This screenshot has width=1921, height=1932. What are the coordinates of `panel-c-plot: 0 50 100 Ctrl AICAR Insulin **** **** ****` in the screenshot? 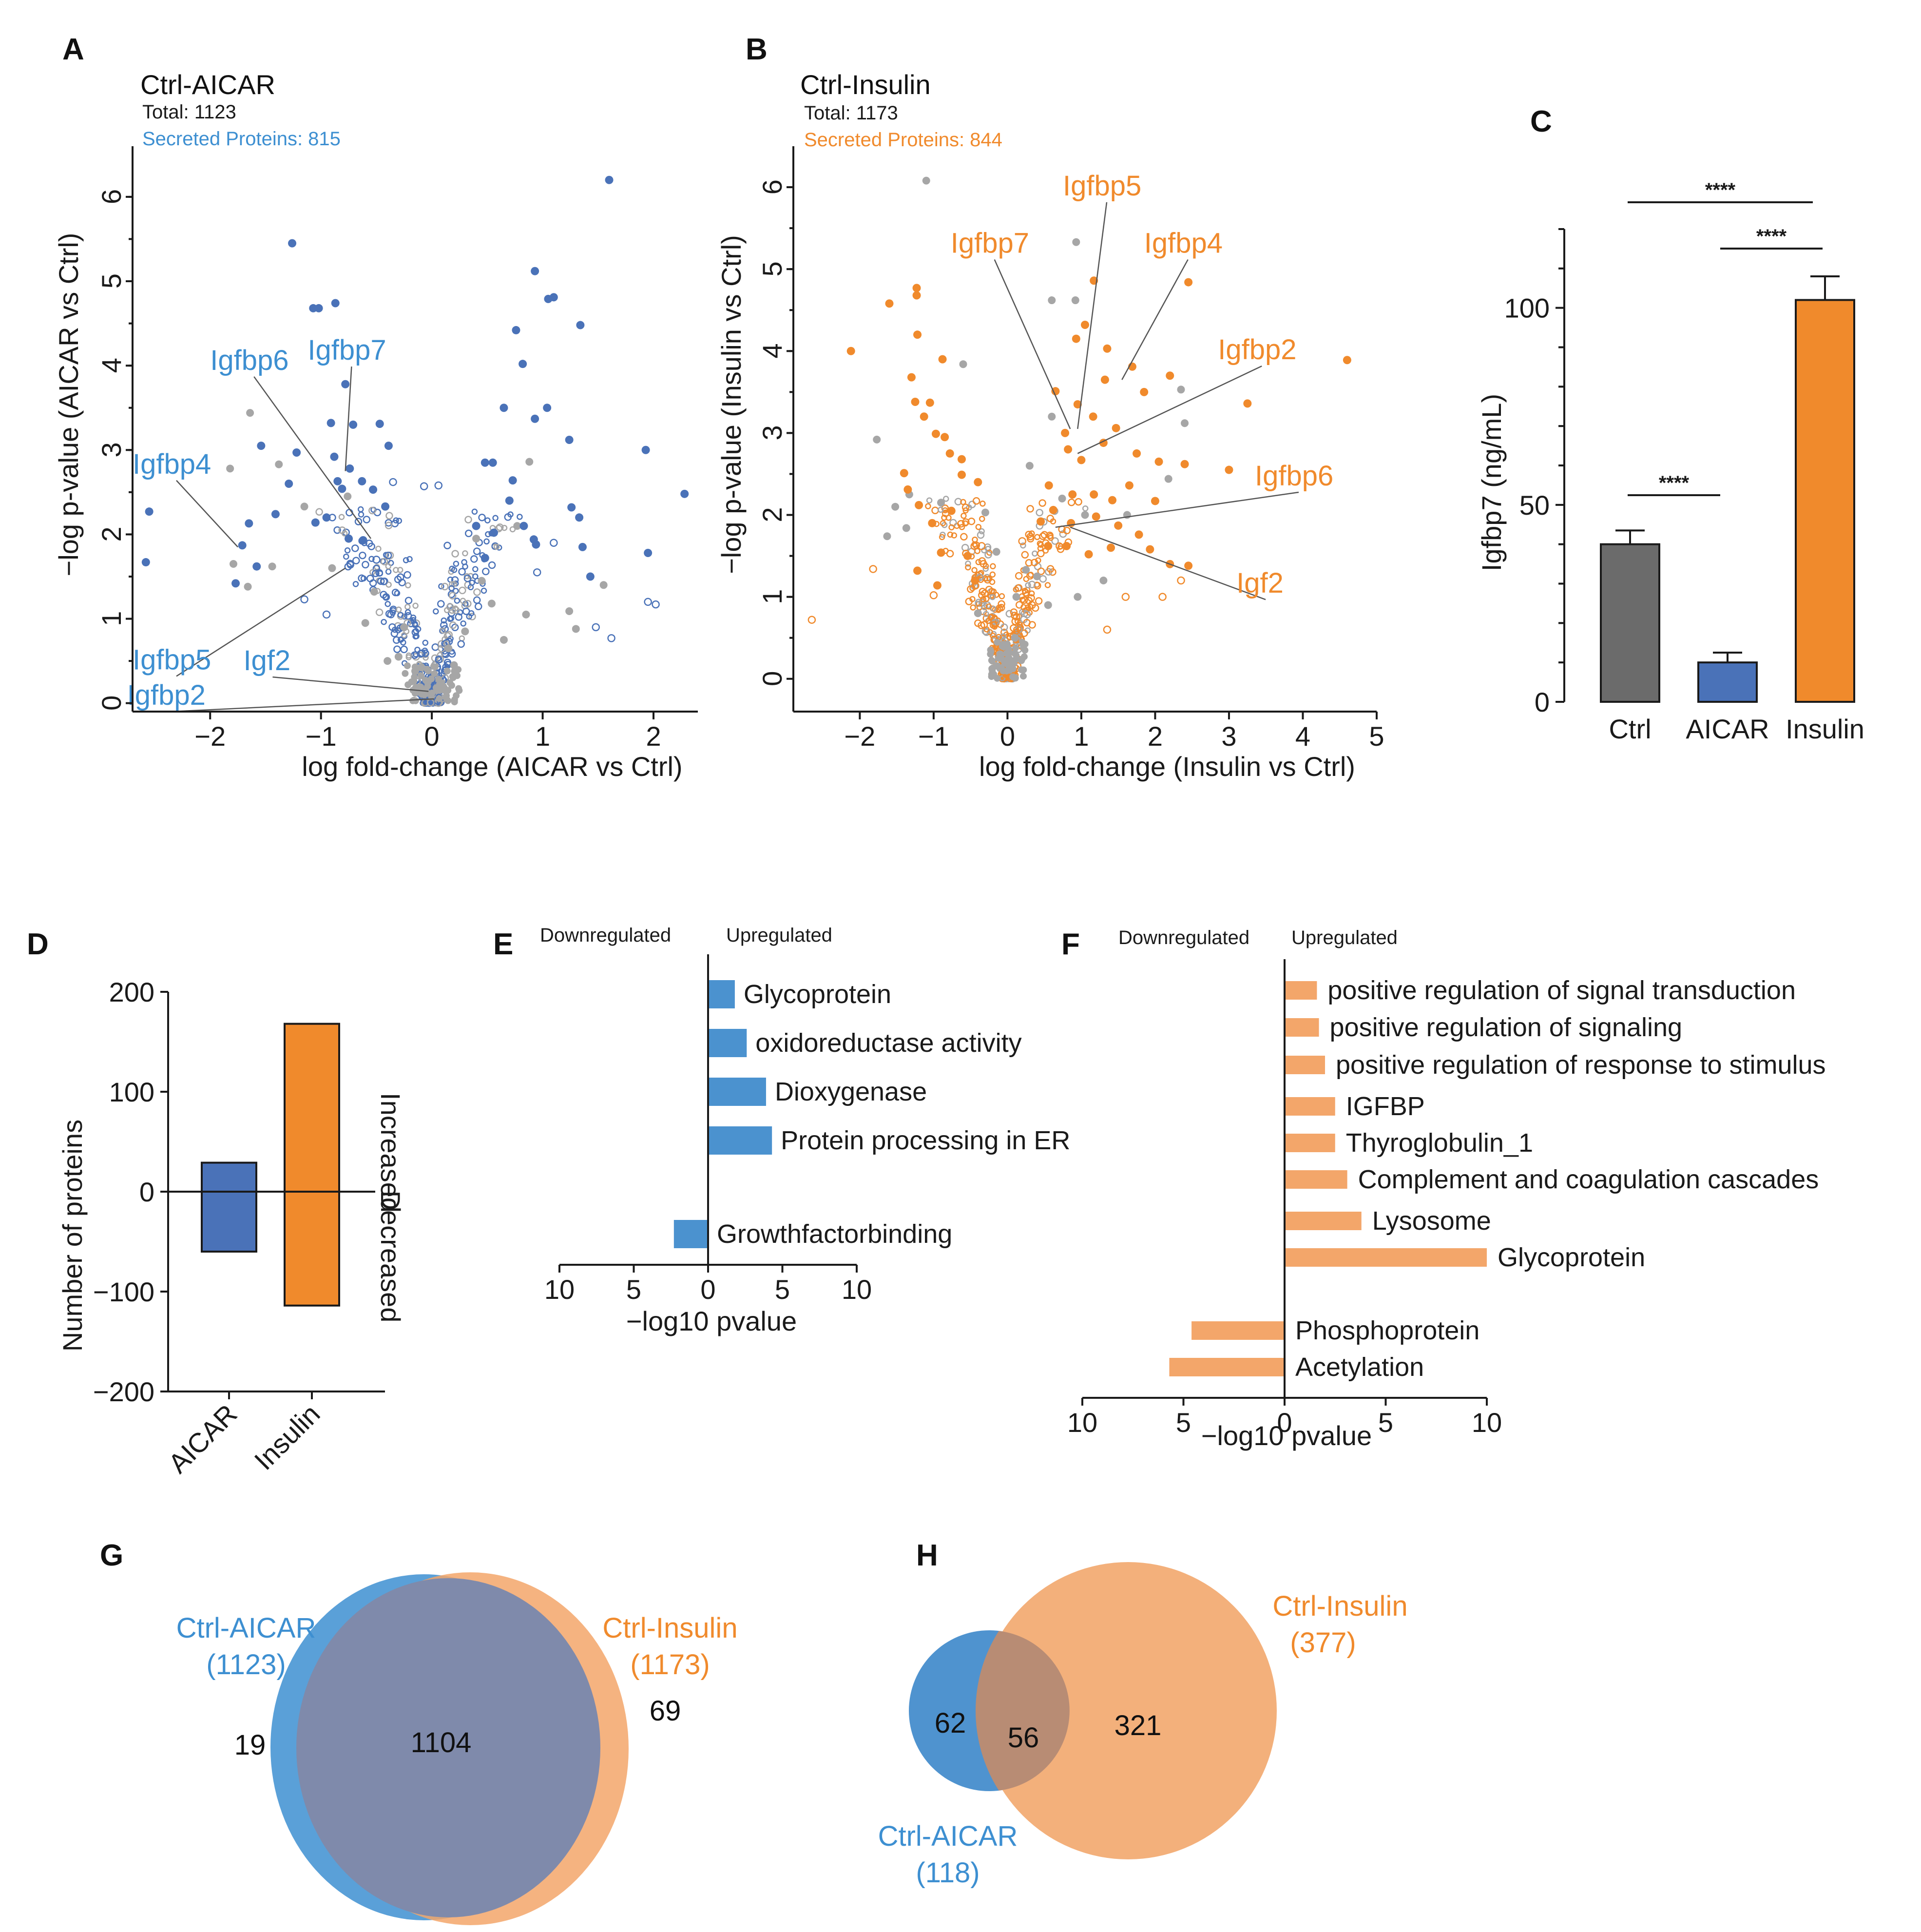 It's located at (1684, 461).